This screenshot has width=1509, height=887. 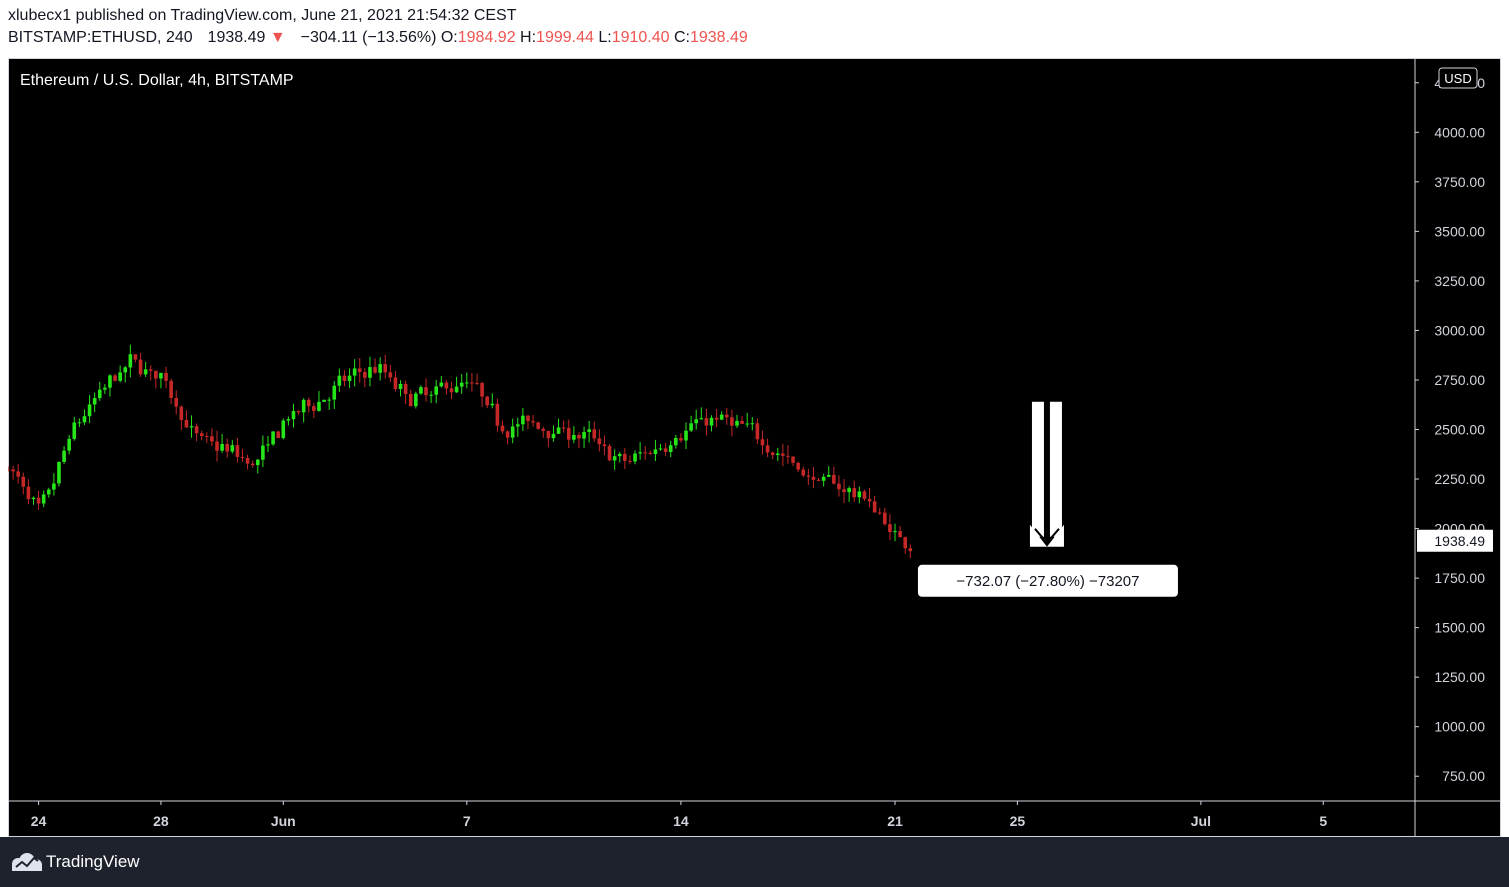 I want to click on price-tick-label: 3250.00, so click(x=1459, y=281).